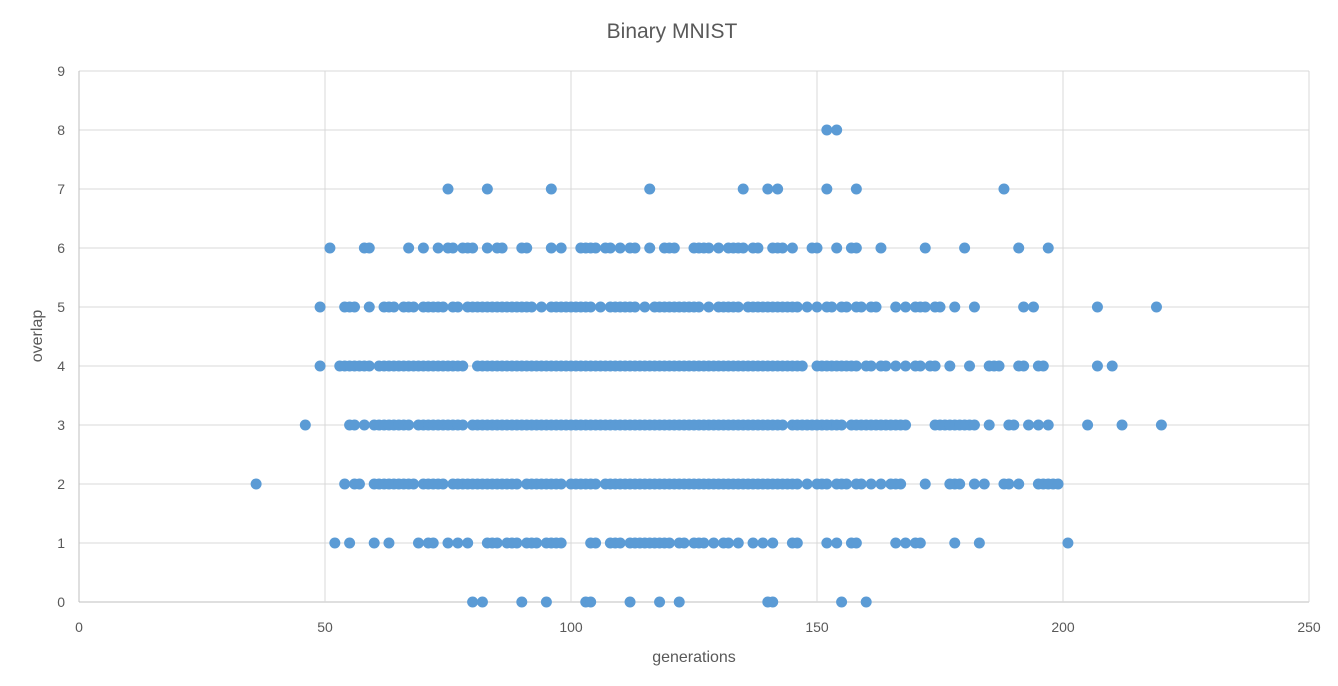  I want to click on y-tick-label: 1, so click(61, 543).